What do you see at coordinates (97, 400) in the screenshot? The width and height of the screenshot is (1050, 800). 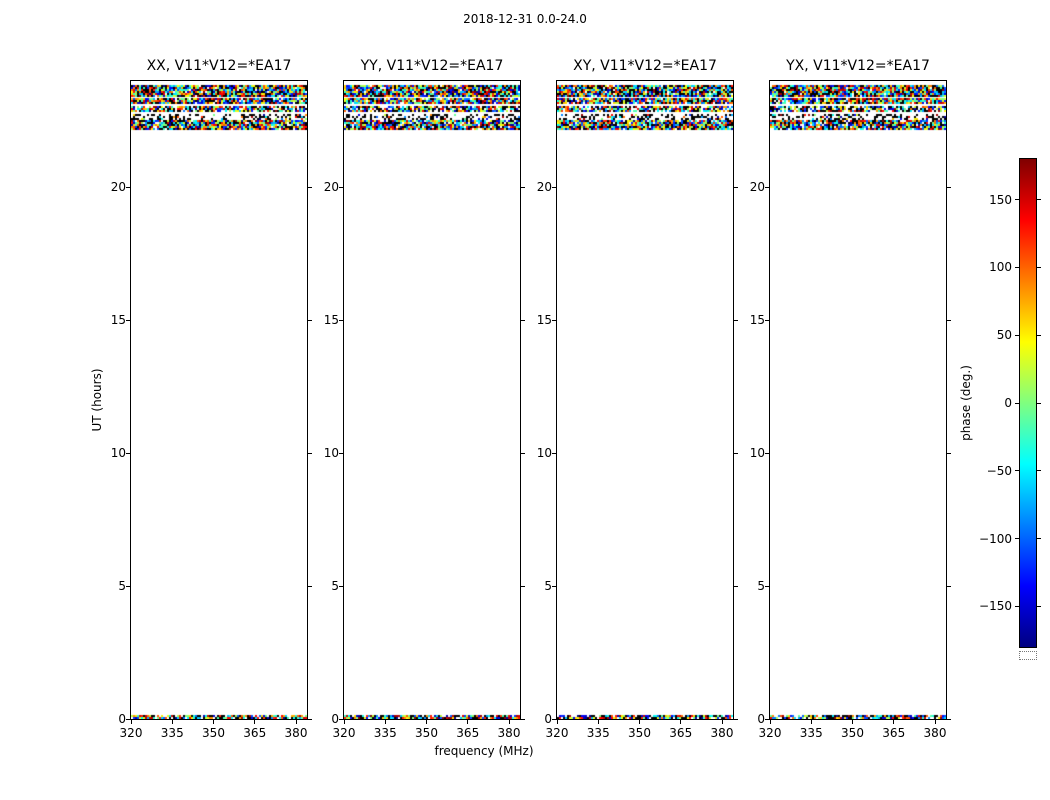 I see `y-axis-label: UT (hours)` at bounding box center [97, 400].